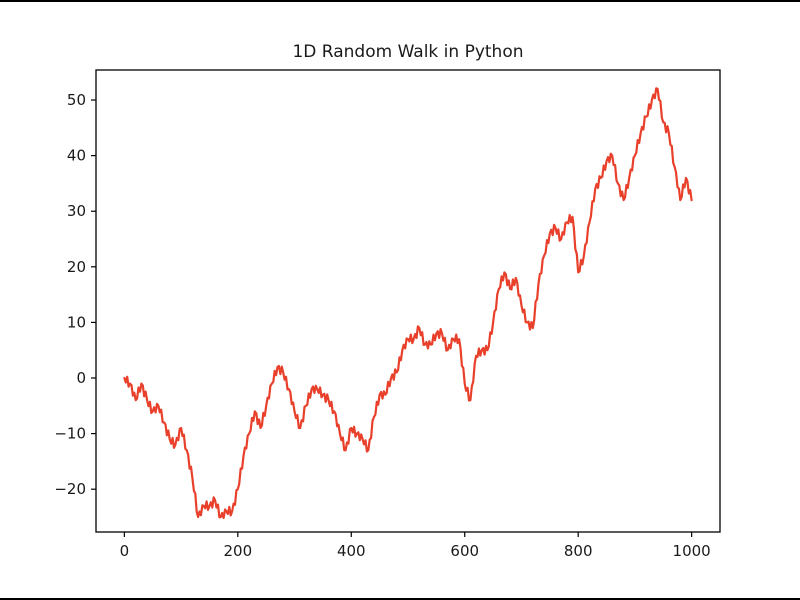  I want to click on x-tick-label: 400, so click(351, 551).